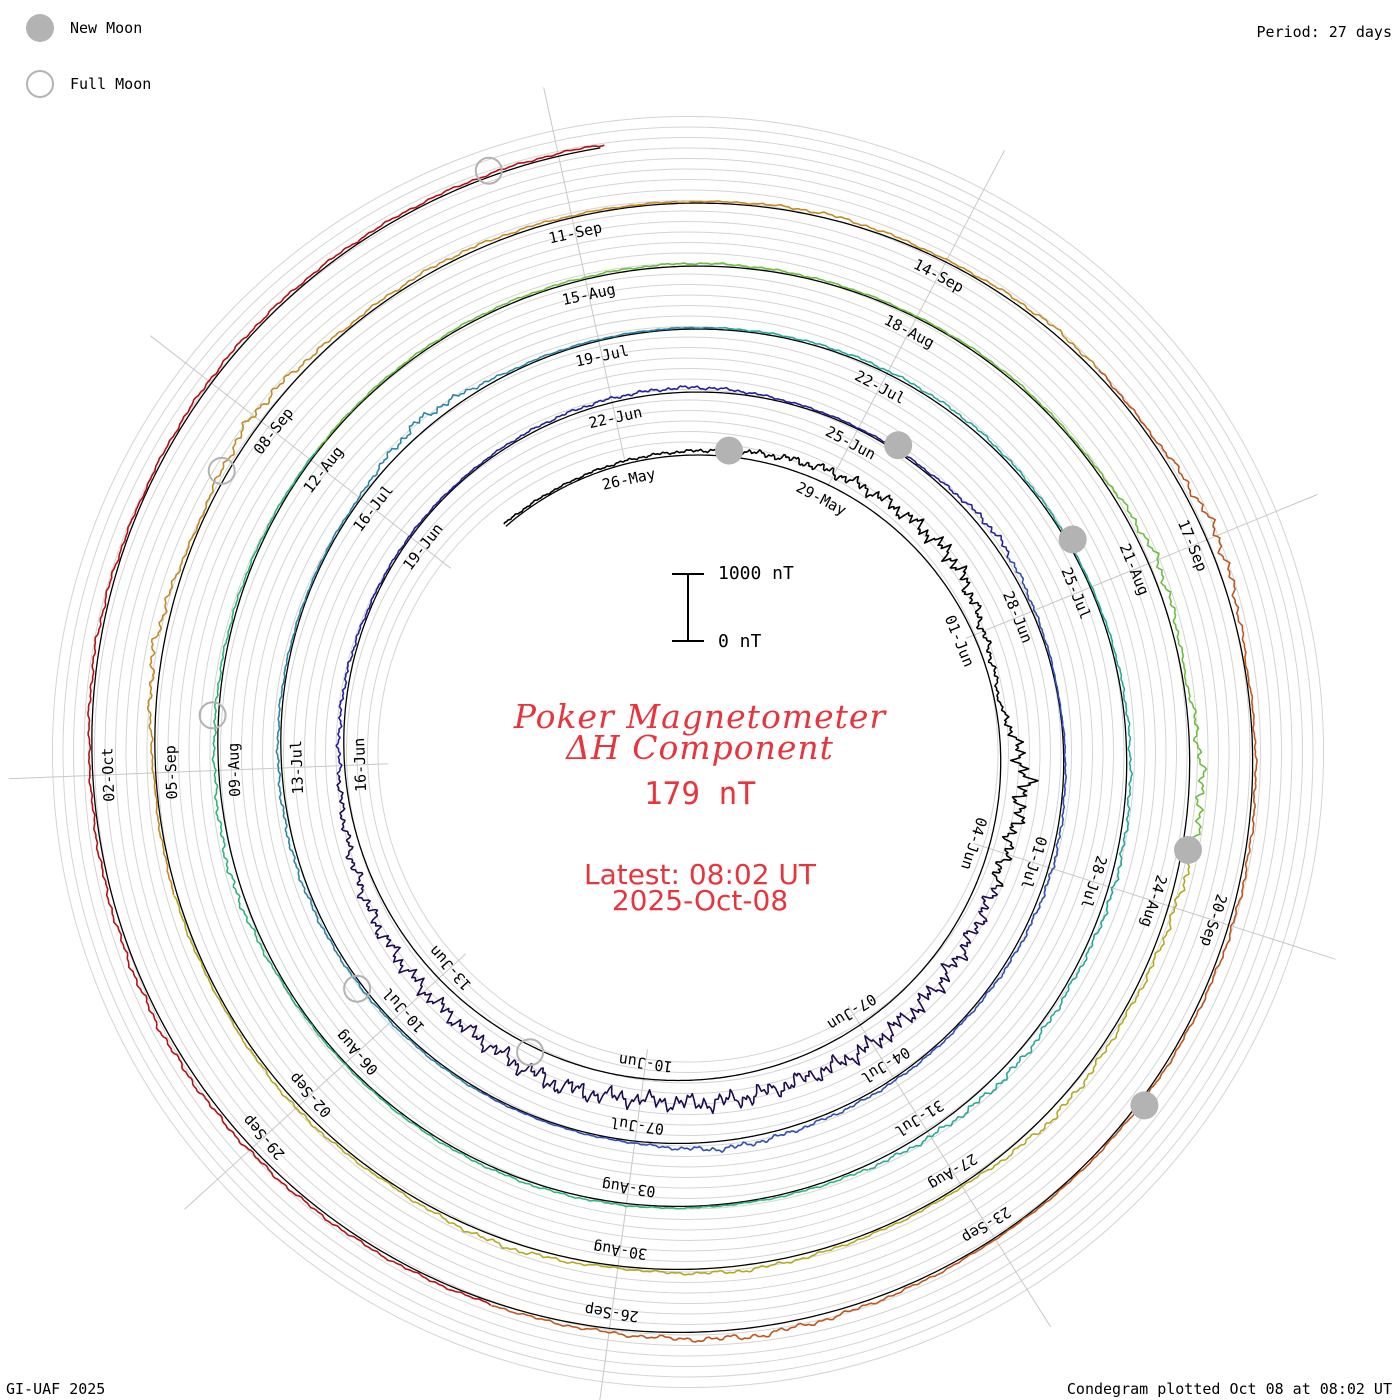 Image resolution: width=1400 pixels, height=1400 pixels. What do you see at coordinates (575, 232) in the screenshot?
I see `date-label: 11-Sep` at bounding box center [575, 232].